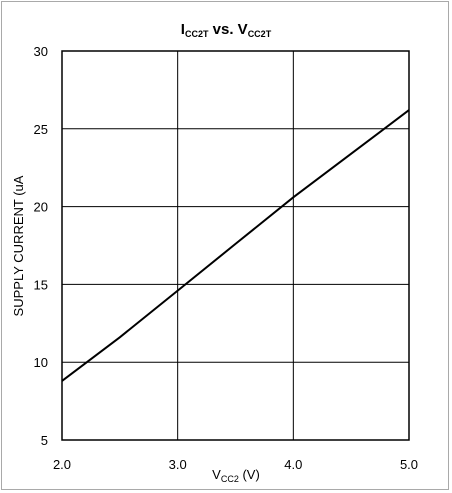  What do you see at coordinates (216, 474) in the screenshot?
I see `x-label-v: V` at bounding box center [216, 474].